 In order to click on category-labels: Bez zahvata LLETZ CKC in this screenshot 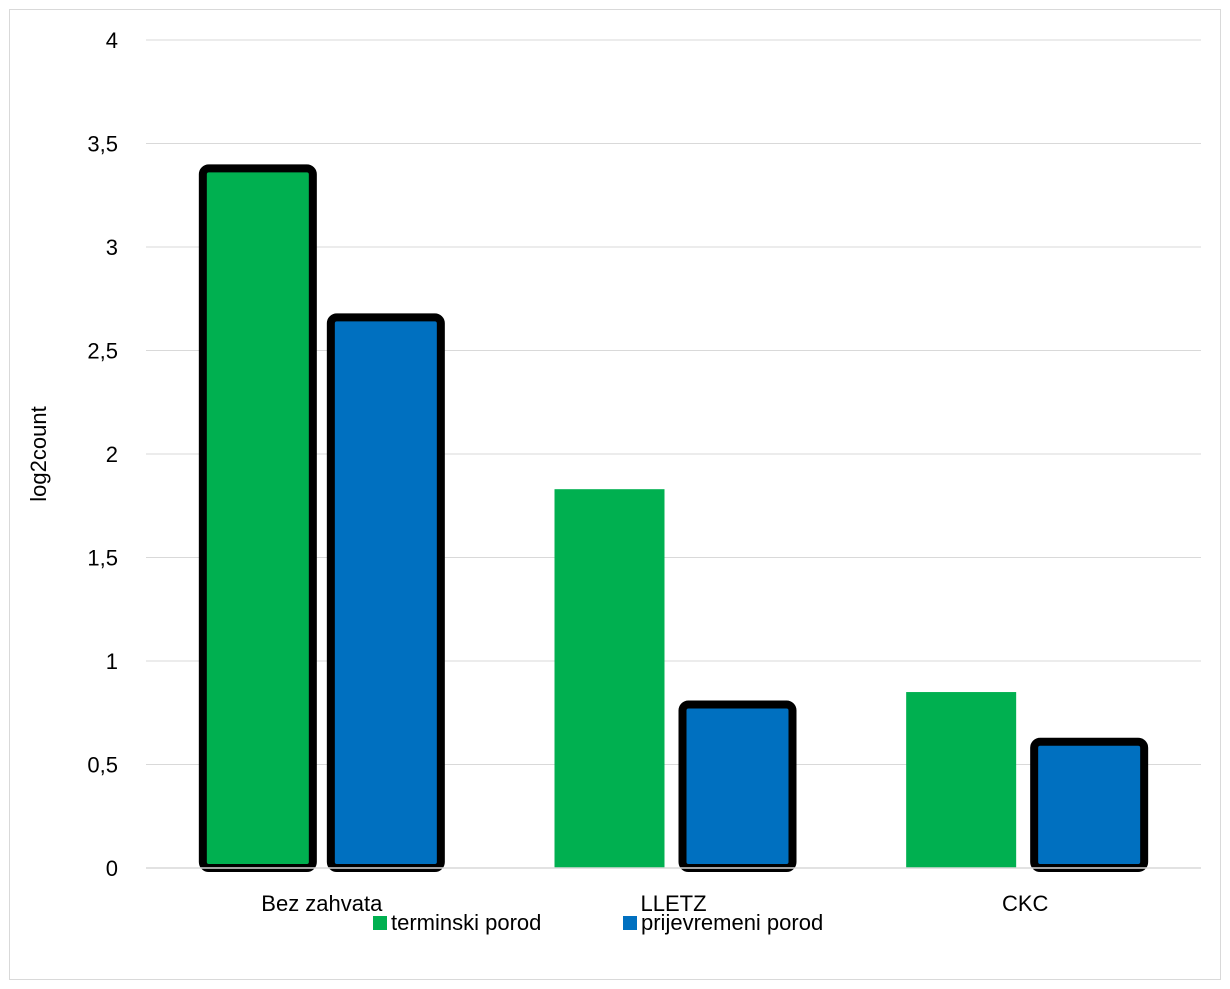, I will do `click(654, 903)`.